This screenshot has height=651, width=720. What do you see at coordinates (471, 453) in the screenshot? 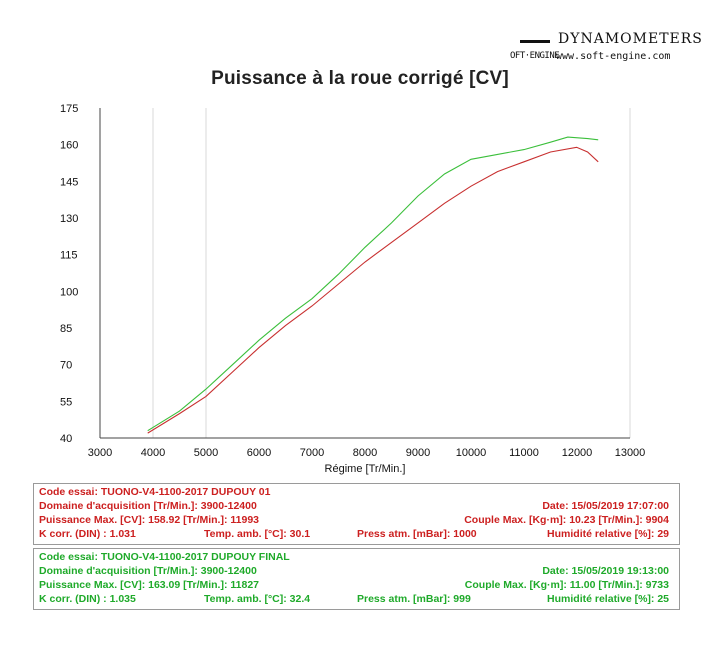
I see `x-tick-label-10000: 10000` at bounding box center [471, 453].